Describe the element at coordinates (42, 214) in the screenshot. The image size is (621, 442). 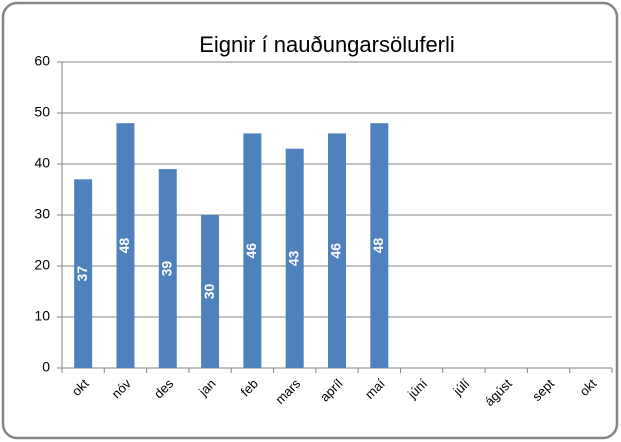
I see `y-tick-label: 30` at that location.